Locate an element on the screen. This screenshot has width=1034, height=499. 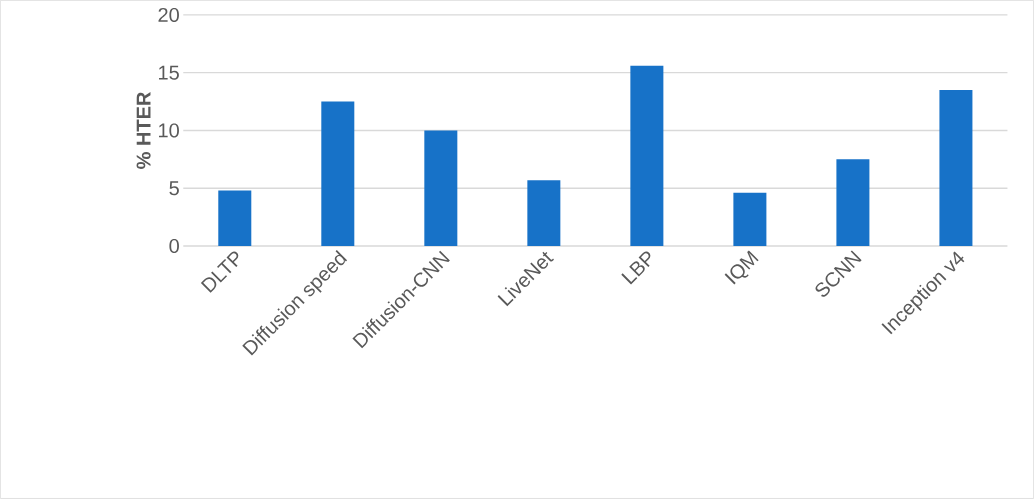
x-tick-label: LBP is located at coordinates (636, 268).